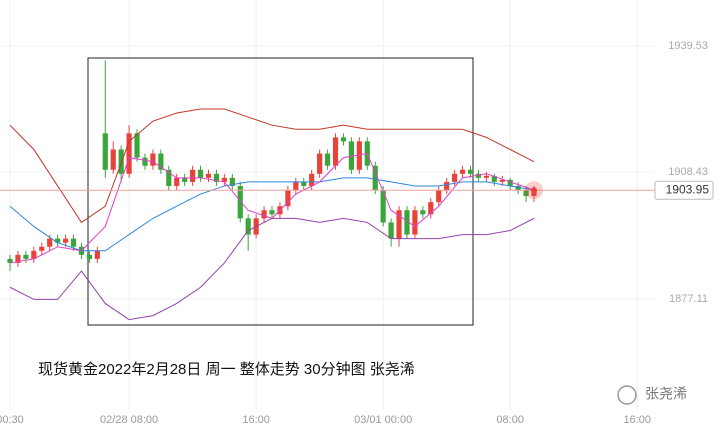 This screenshot has width=720, height=427. What do you see at coordinates (666, 394) in the screenshot?
I see `watermark: 张尧浠` at bounding box center [666, 394].